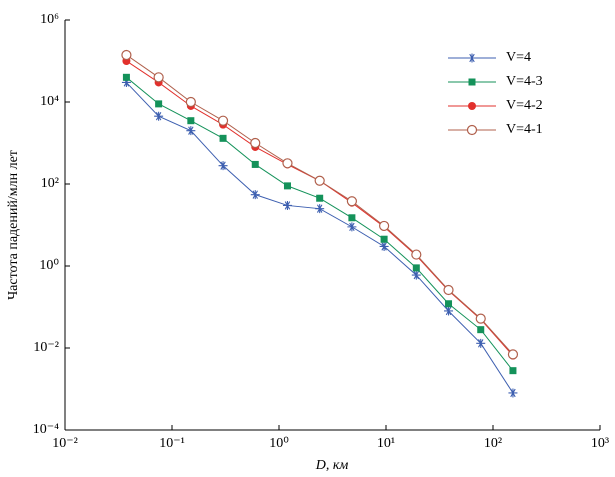 The width and height of the screenshot is (615, 477). Describe the element at coordinates (524, 81) in the screenshot. I see `legend-label: V=4-3` at that location.